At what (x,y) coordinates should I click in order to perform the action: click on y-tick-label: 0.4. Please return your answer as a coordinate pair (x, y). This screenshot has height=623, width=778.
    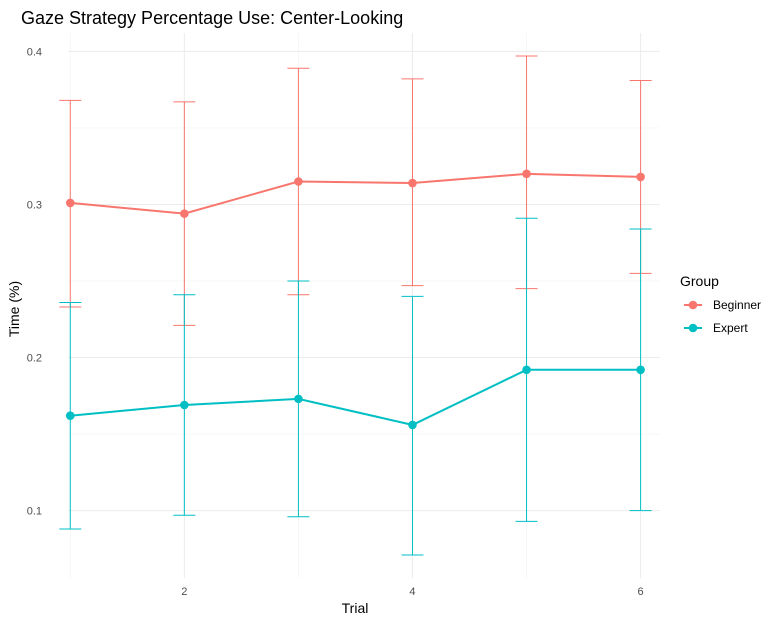
    Looking at the image, I should click on (34, 52).